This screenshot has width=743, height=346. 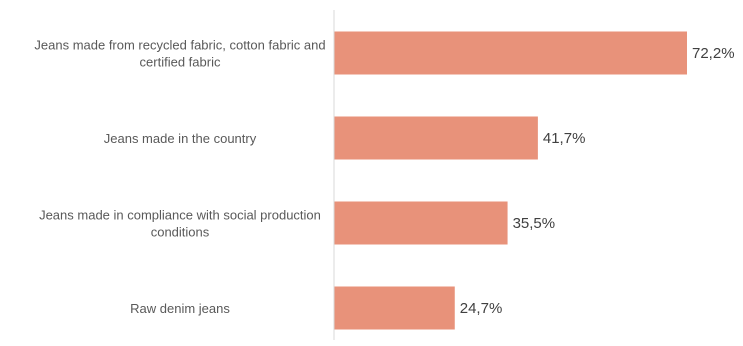 I want to click on category-label-line: certified fabric, so click(x=180, y=62).